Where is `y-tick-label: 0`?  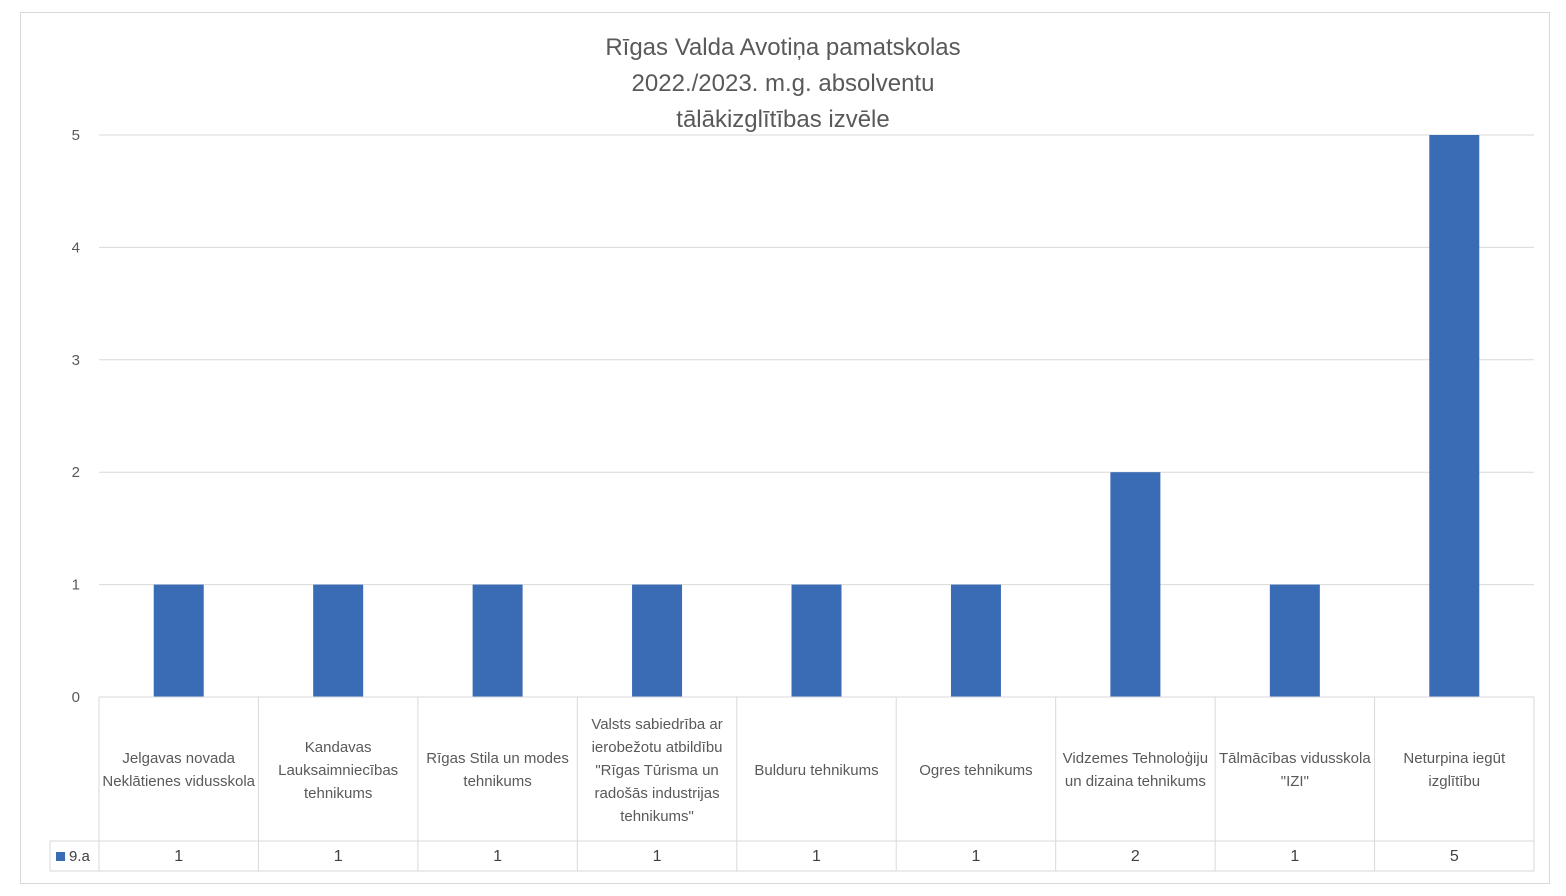
y-tick-label: 0 is located at coordinates (76, 697).